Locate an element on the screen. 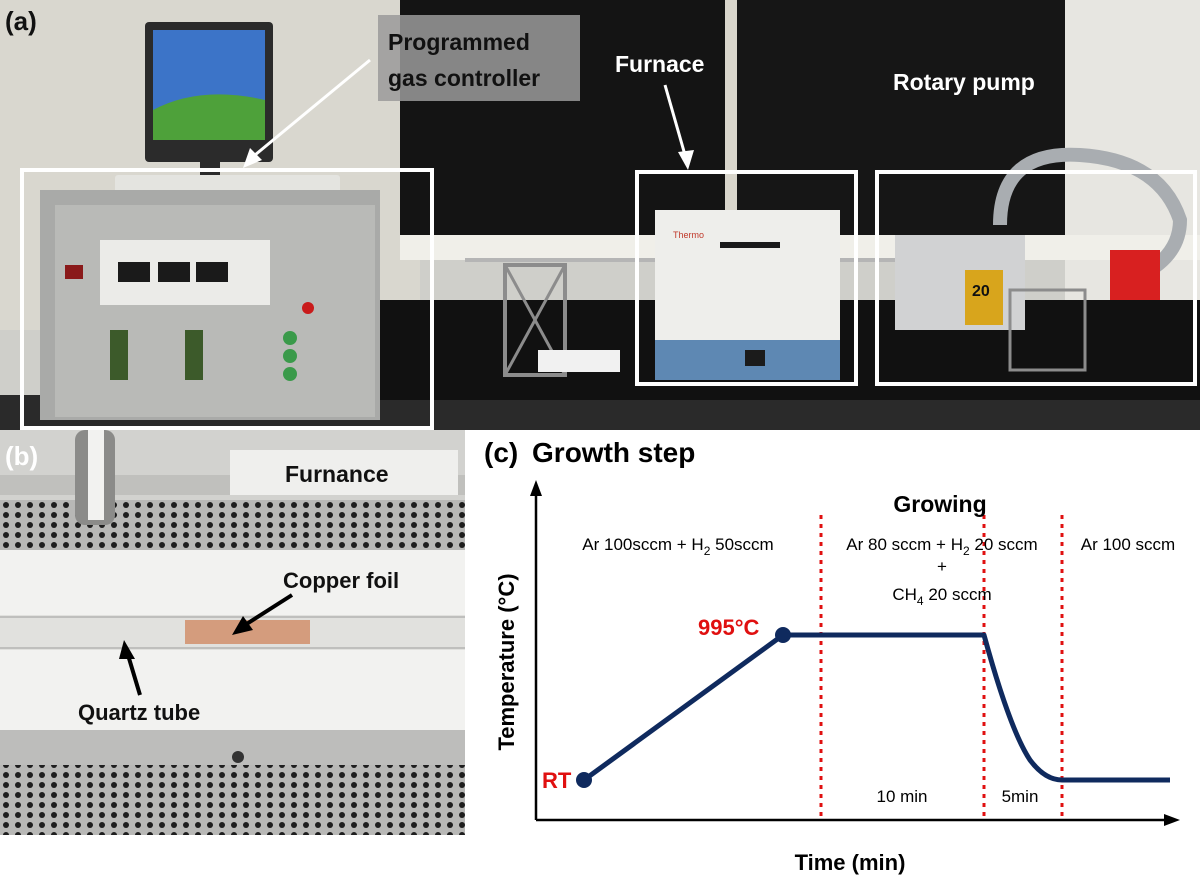 This screenshot has height=885, width=1200. pump-number: 20 is located at coordinates (981, 291).